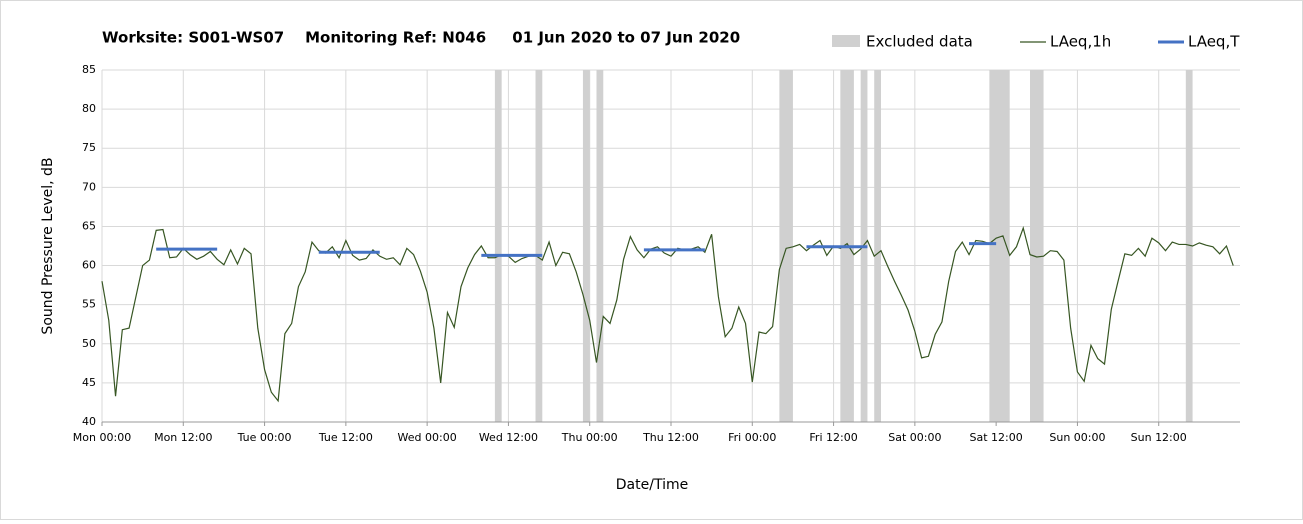  I want to click on x-tick-label: Sat 12:00, so click(996, 437).